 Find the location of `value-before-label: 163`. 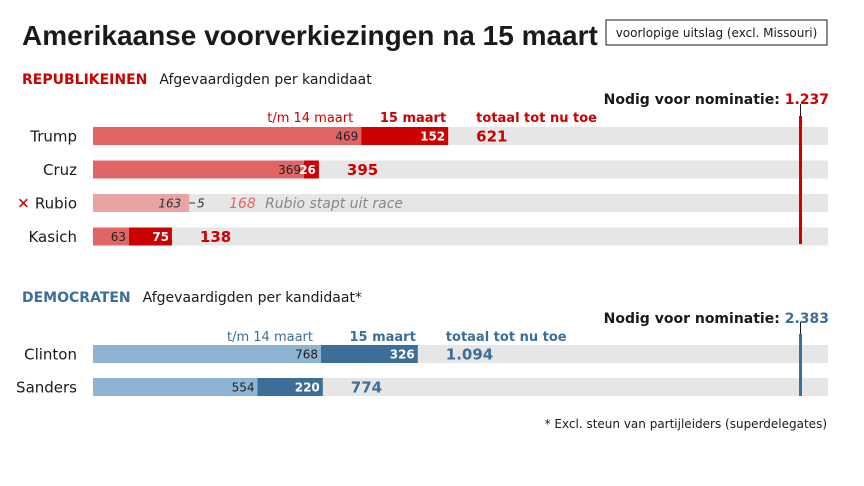

value-before-label: 163 is located at coordinates (169, 204).